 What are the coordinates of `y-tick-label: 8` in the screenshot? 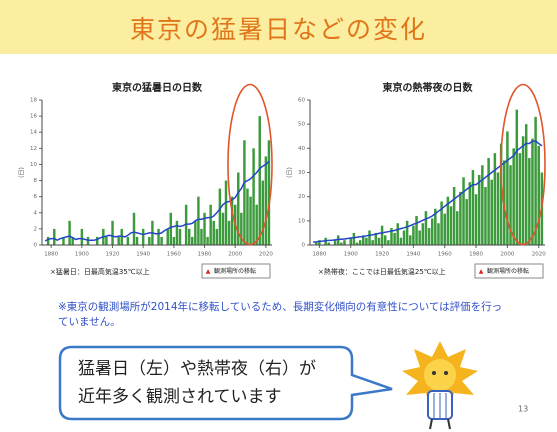 It's located at (36, 181).